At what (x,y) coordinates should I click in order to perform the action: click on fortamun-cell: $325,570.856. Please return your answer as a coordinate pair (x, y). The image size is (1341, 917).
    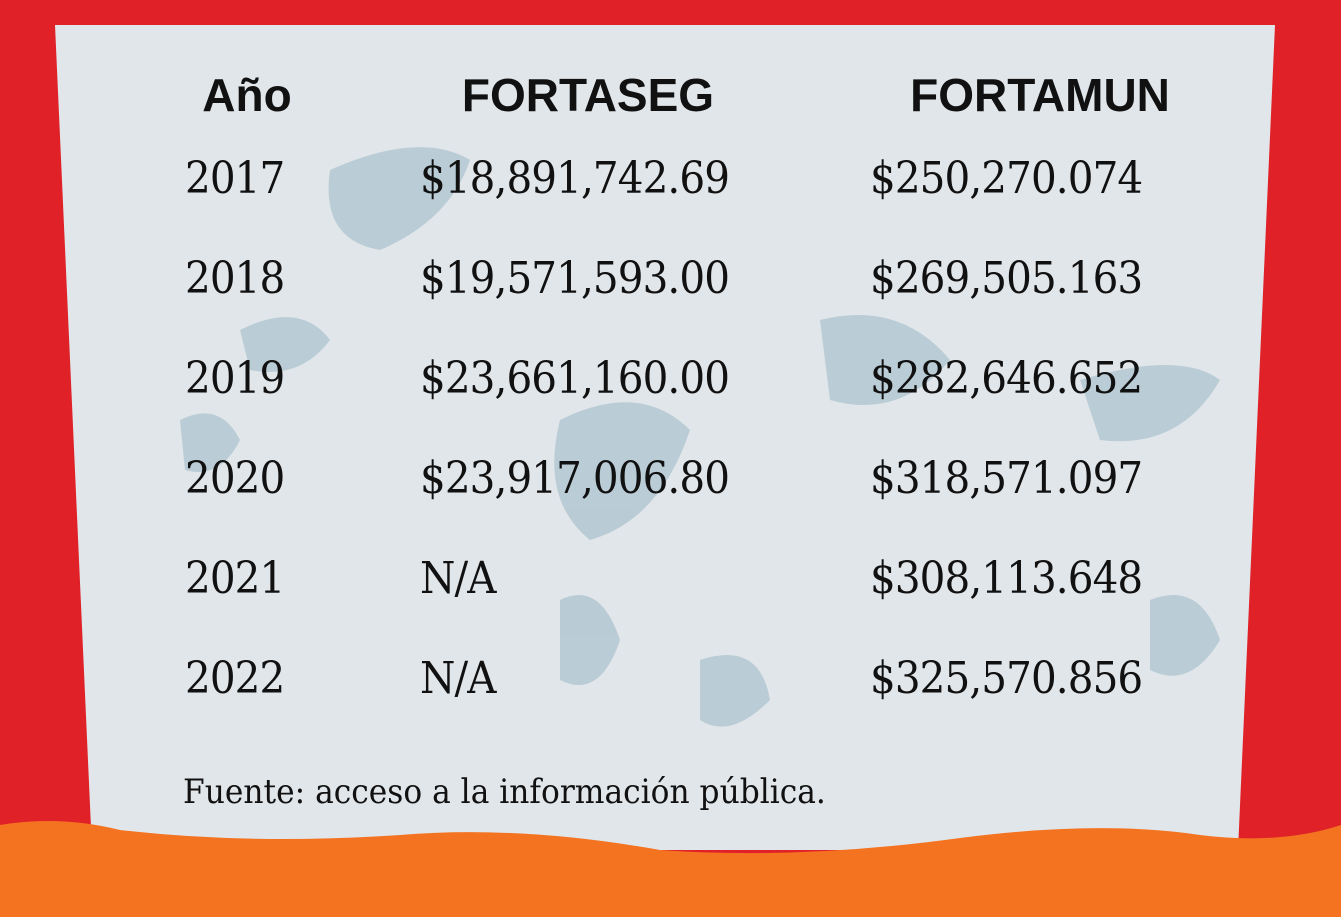
    Looking at the image, I should click on (1006, 678).